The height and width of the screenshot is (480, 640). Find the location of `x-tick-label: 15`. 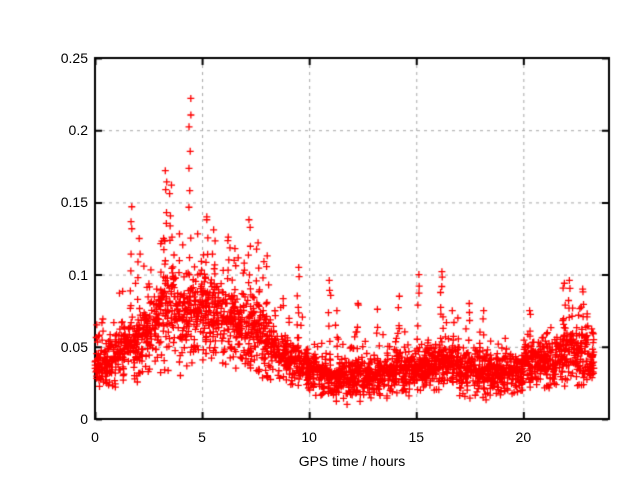

x-tick-label: 15 is located at coordinates (416, 437).